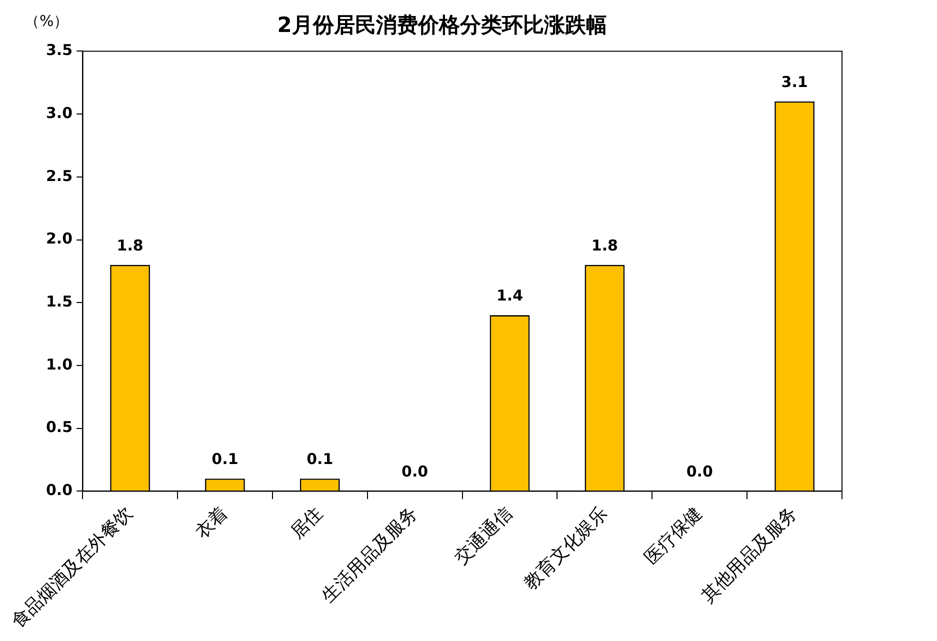  Describe the element at coordinates (46, 21) in the screenshot. I see `y-axis-title: （%）` at that location.